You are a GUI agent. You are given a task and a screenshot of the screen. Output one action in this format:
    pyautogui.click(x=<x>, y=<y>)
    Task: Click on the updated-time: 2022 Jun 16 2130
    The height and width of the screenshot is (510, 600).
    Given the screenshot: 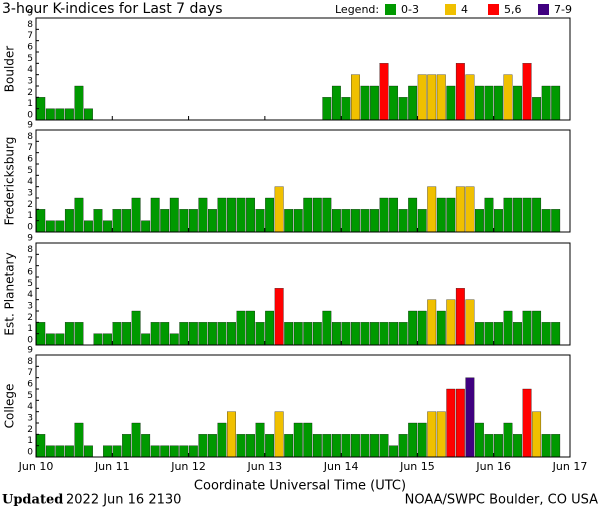 What is the action you would take?
    pyautogui.click(x=123, y=500)
    